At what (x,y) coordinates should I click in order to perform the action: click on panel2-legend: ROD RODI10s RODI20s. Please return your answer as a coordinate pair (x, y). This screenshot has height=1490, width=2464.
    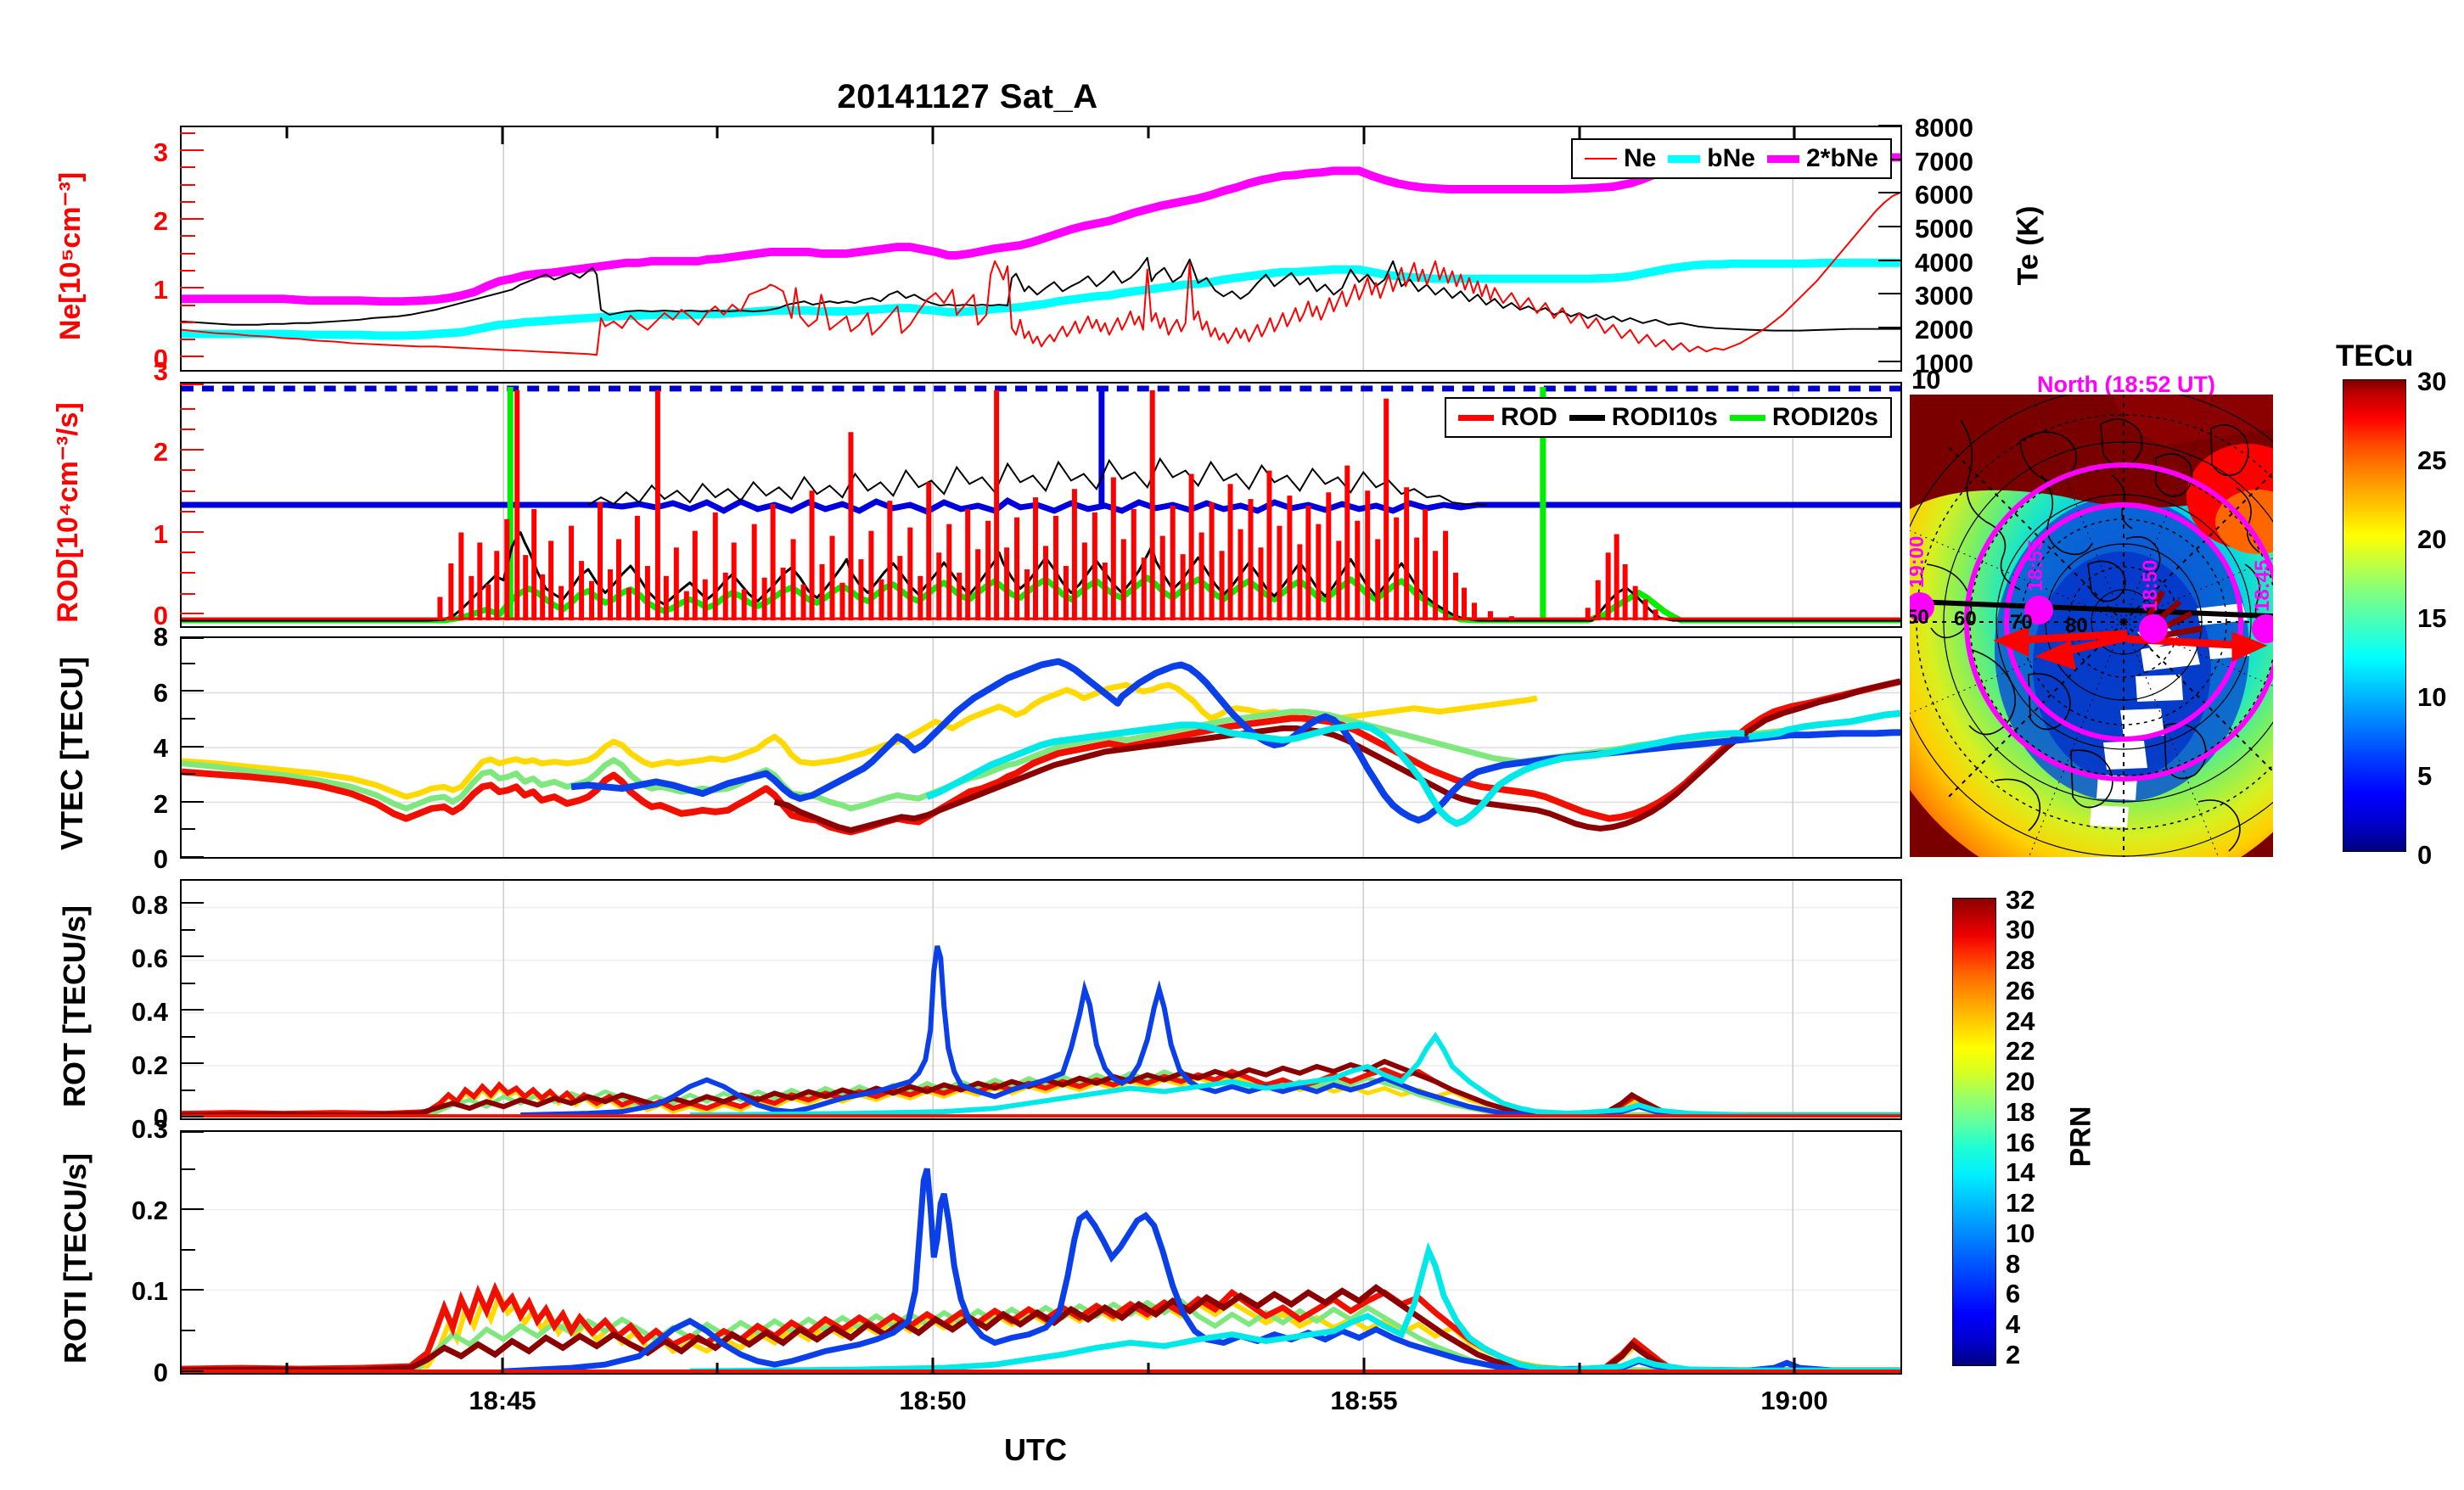
    Looking at the image, I should click on (1669, 417).